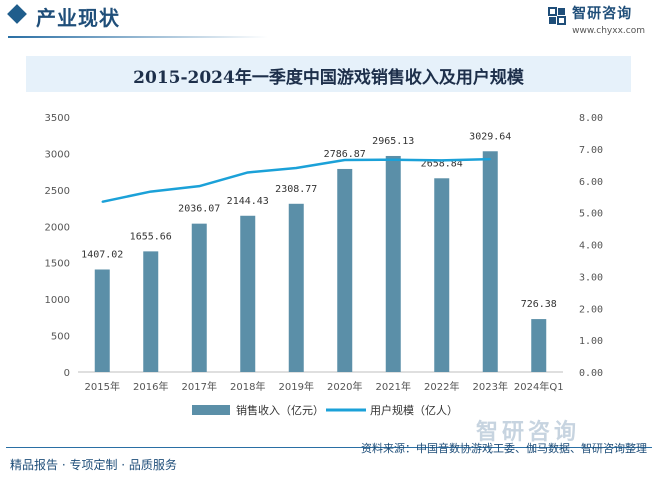 This screenshot has width=659, height=477. Describe the element at coordinates (57, 227) in the screenshot. I see `y-left-tick-label: 2000` at that location.